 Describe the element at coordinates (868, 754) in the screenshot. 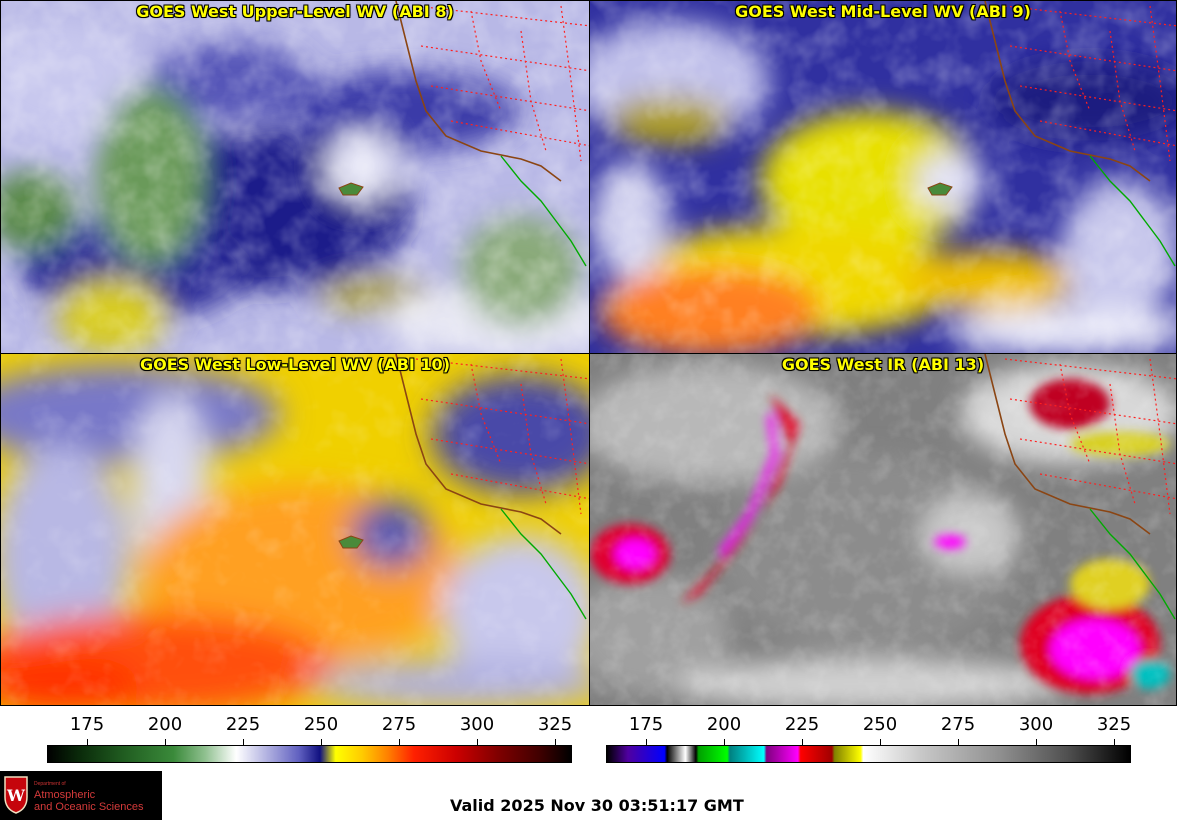

I see `ir-color-bar` at that location.